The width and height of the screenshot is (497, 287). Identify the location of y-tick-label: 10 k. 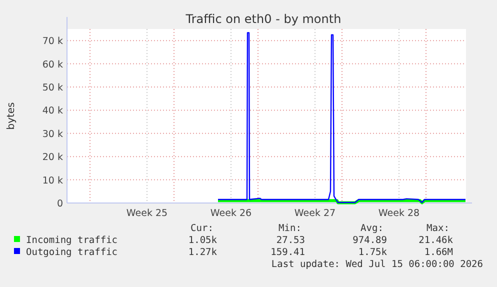
(53, 180).